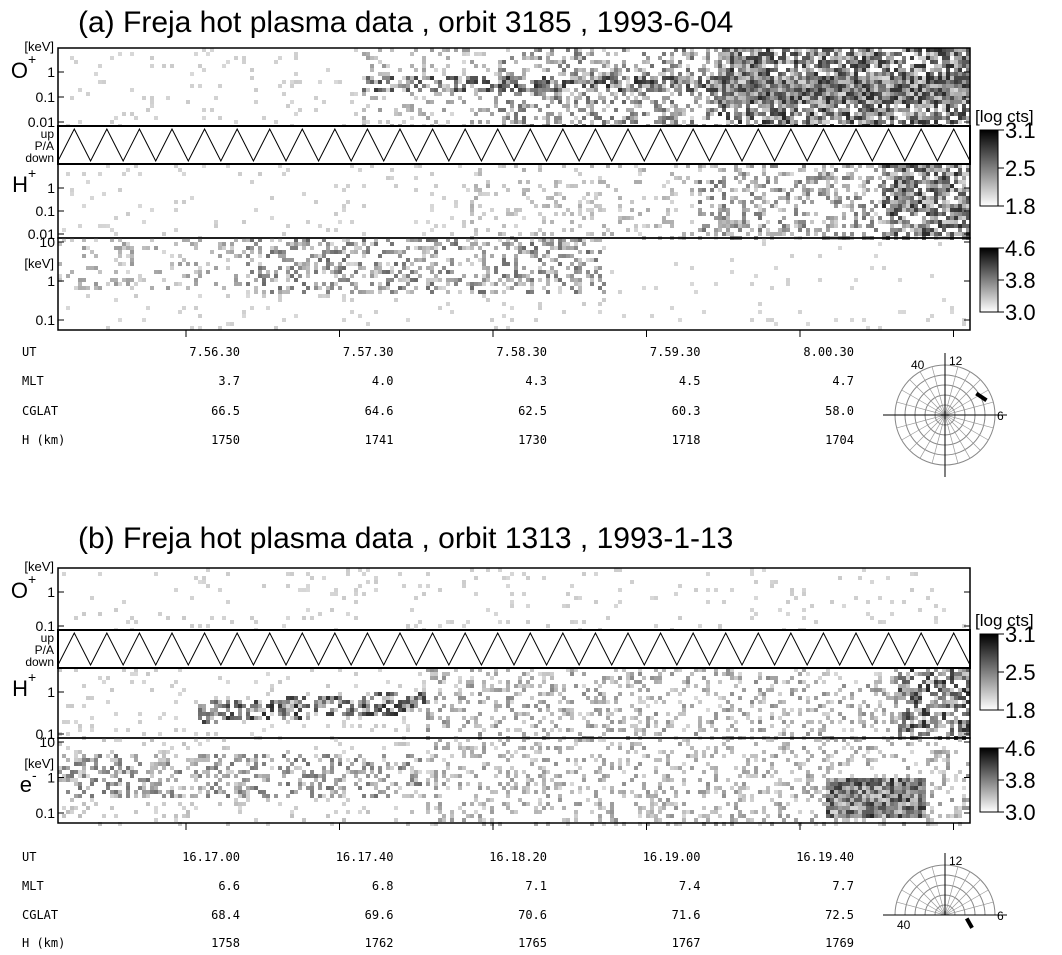 The height and width of the screenshot is (955, 1062). Describe the element at coordinates (839, 411) in the screenshot. I see `ephemeris-cglat-value: 58.0` at that location.